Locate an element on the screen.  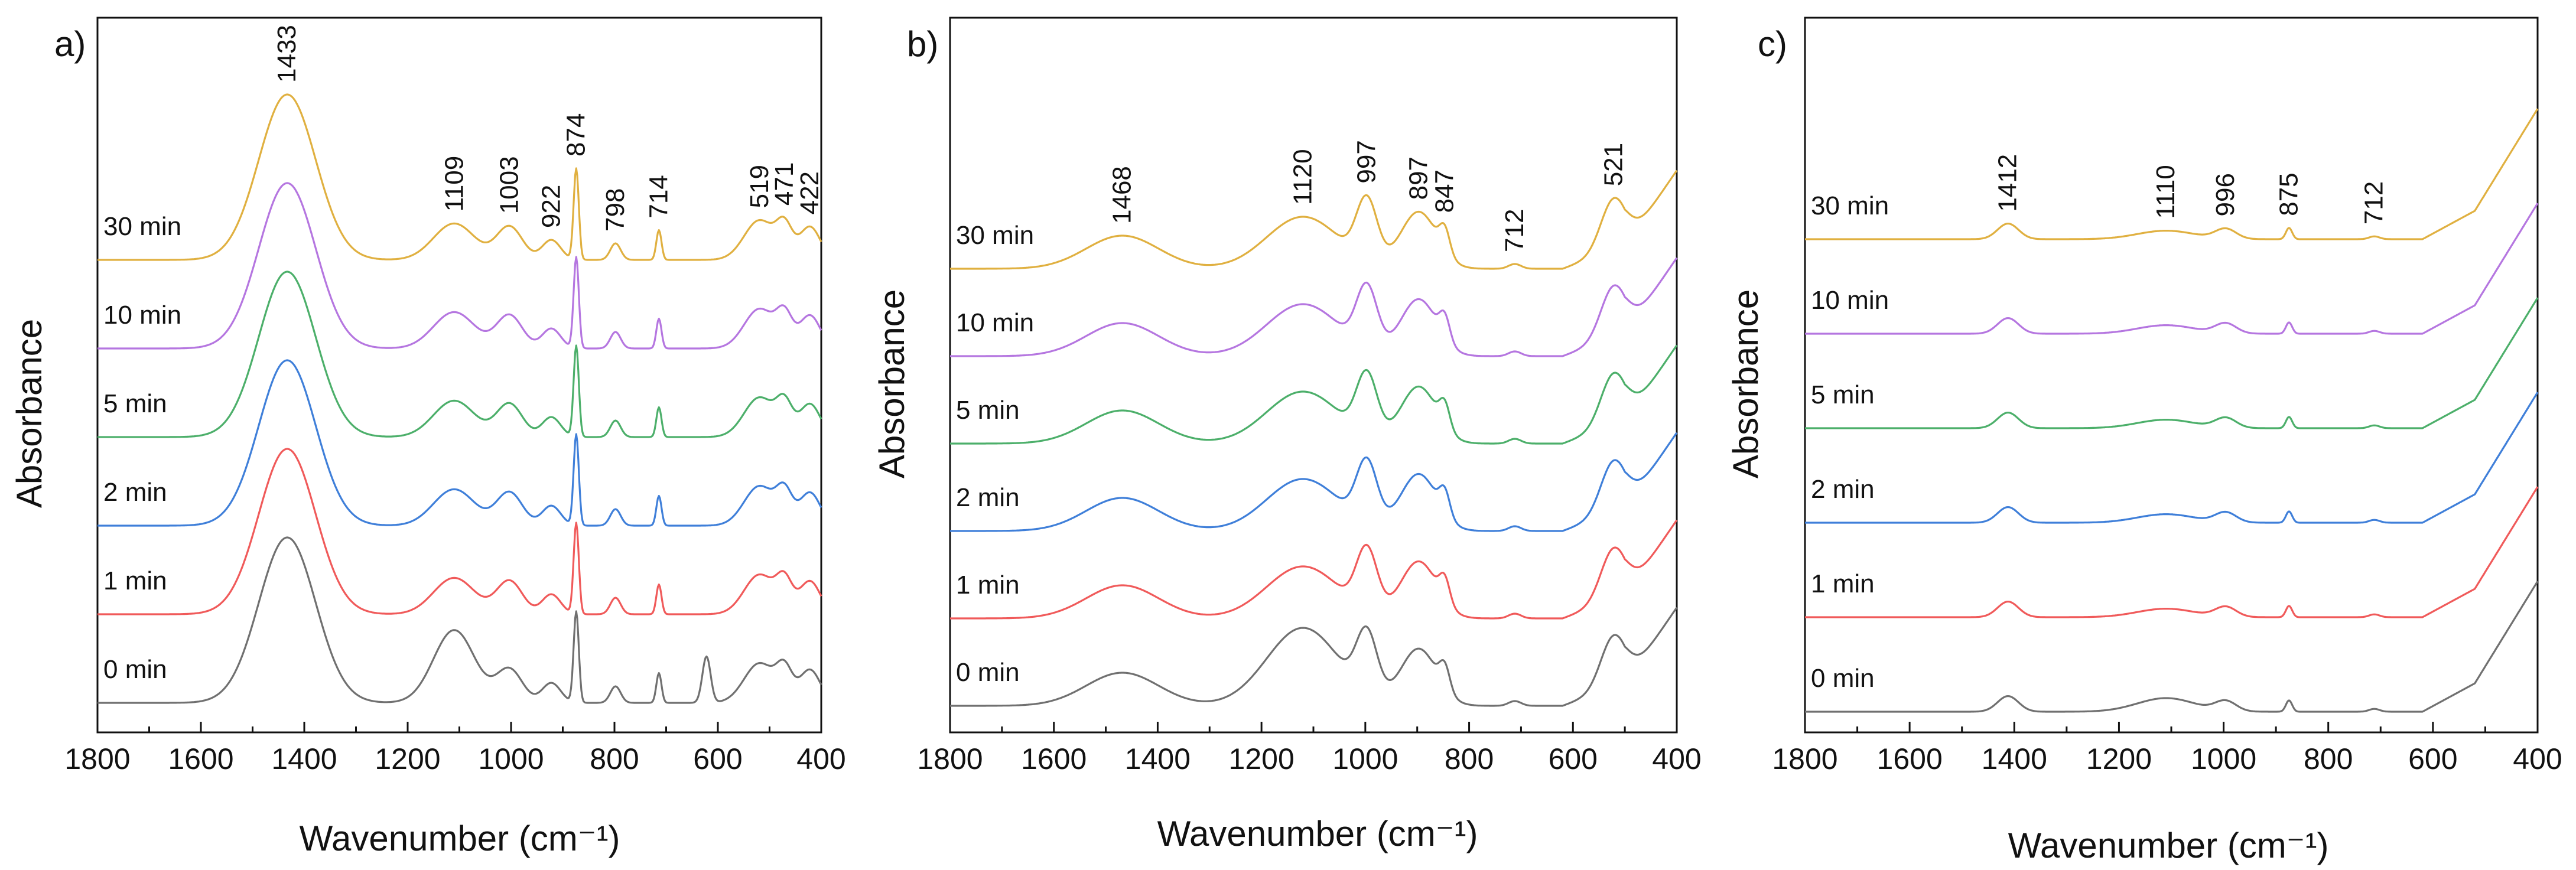
series-label-a-30-min: 30 min is located at coordinates (142, 227).